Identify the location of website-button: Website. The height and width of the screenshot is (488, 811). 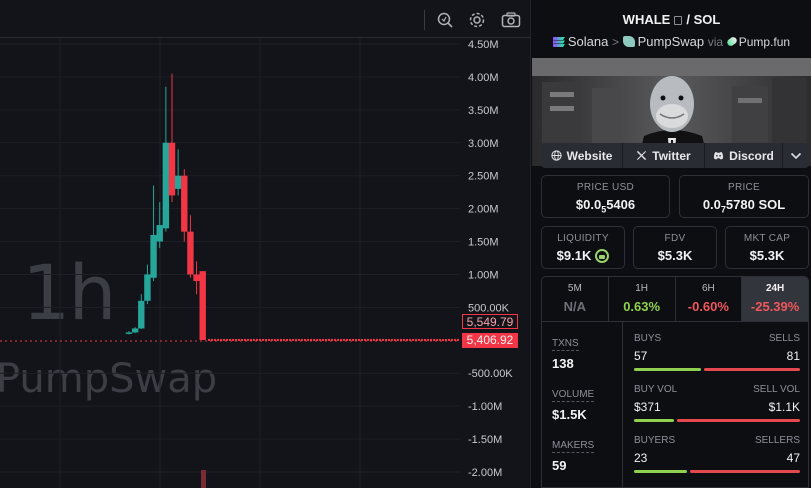
(582, 155).